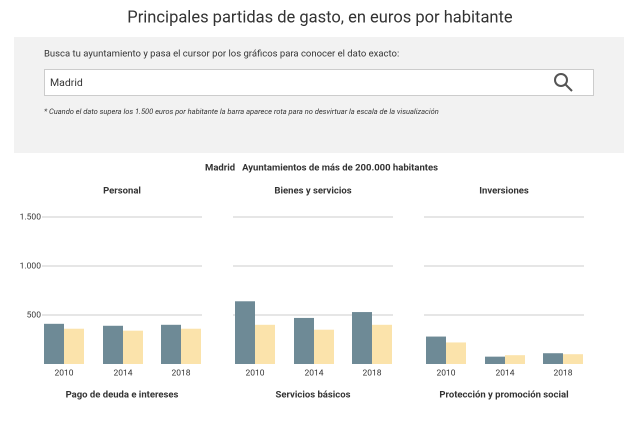  I want to click on chart-title: Pago de deuda e intereses, so click(122, 395).